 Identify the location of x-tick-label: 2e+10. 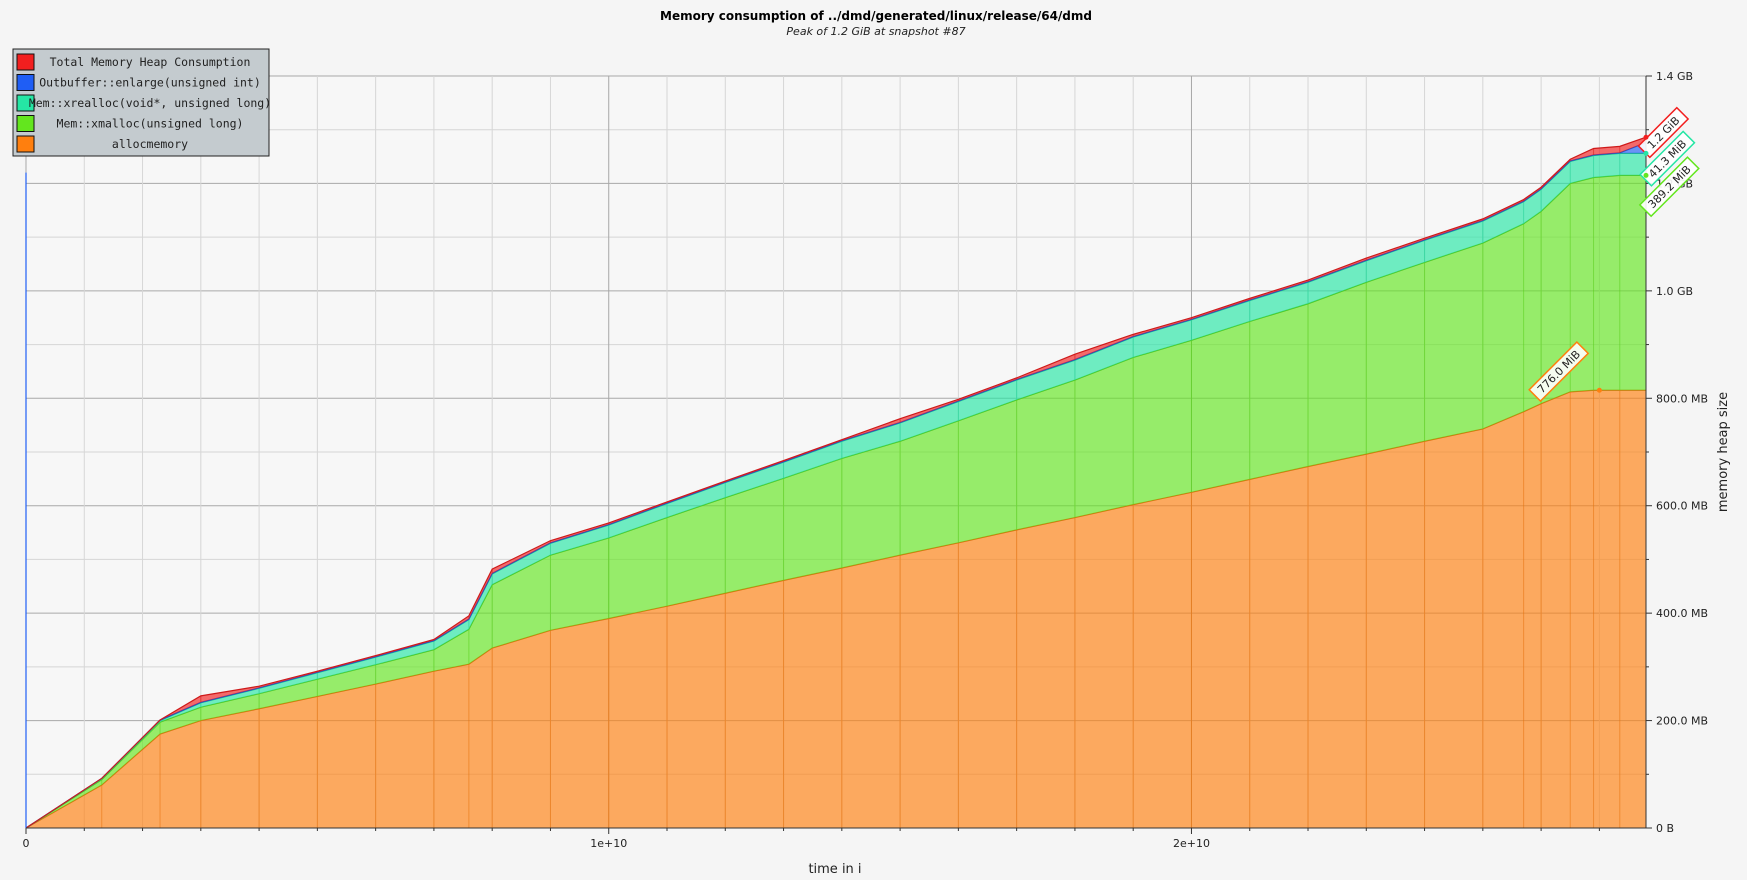
(1191, 843).